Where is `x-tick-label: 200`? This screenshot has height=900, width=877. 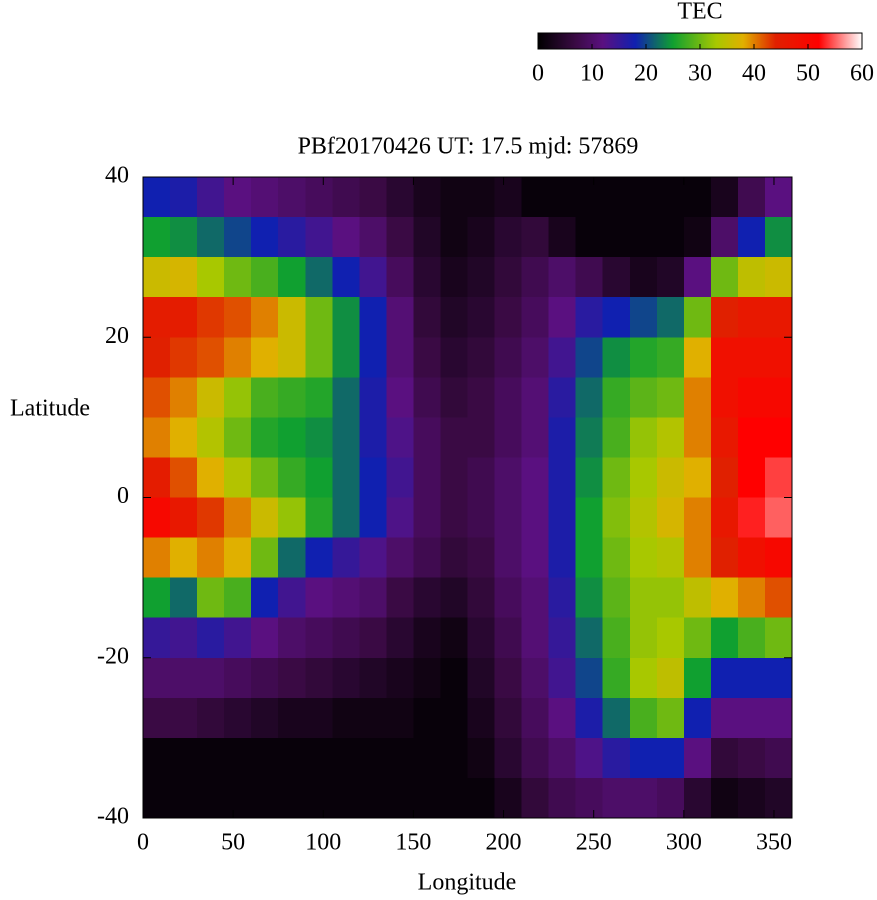
x-tick-label: 200 is located at coordinates (504, 843).